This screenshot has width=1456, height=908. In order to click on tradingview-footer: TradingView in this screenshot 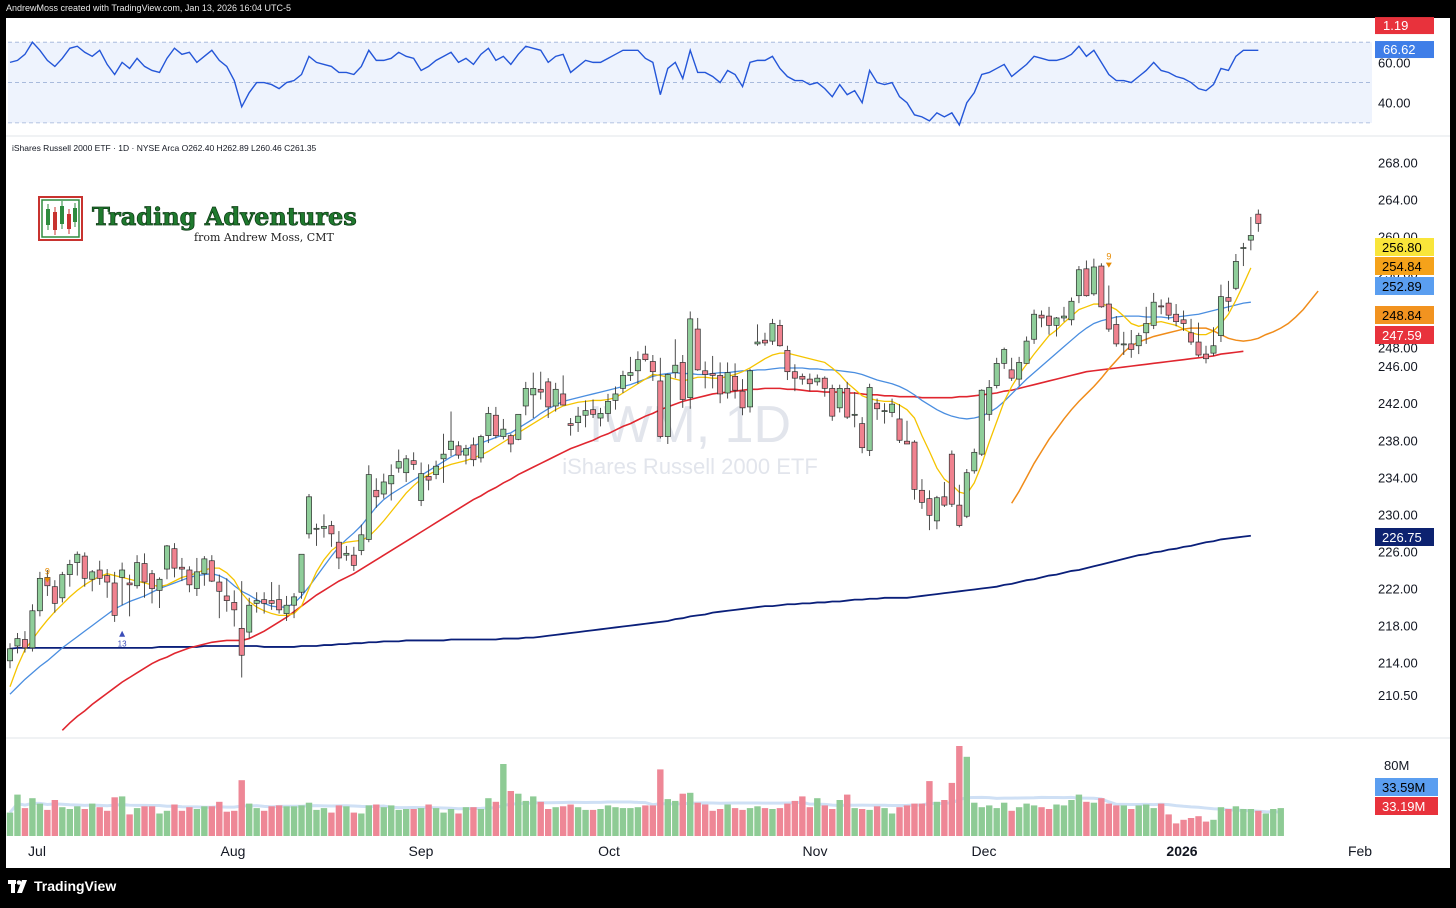, I will do `click(62, 886)`.